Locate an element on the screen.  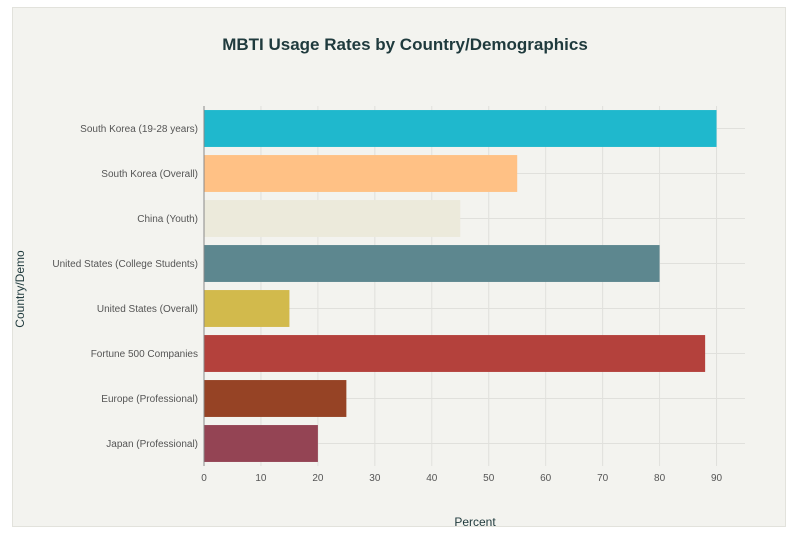
x-tick-label: 0 is located at coordinates (204, 478).